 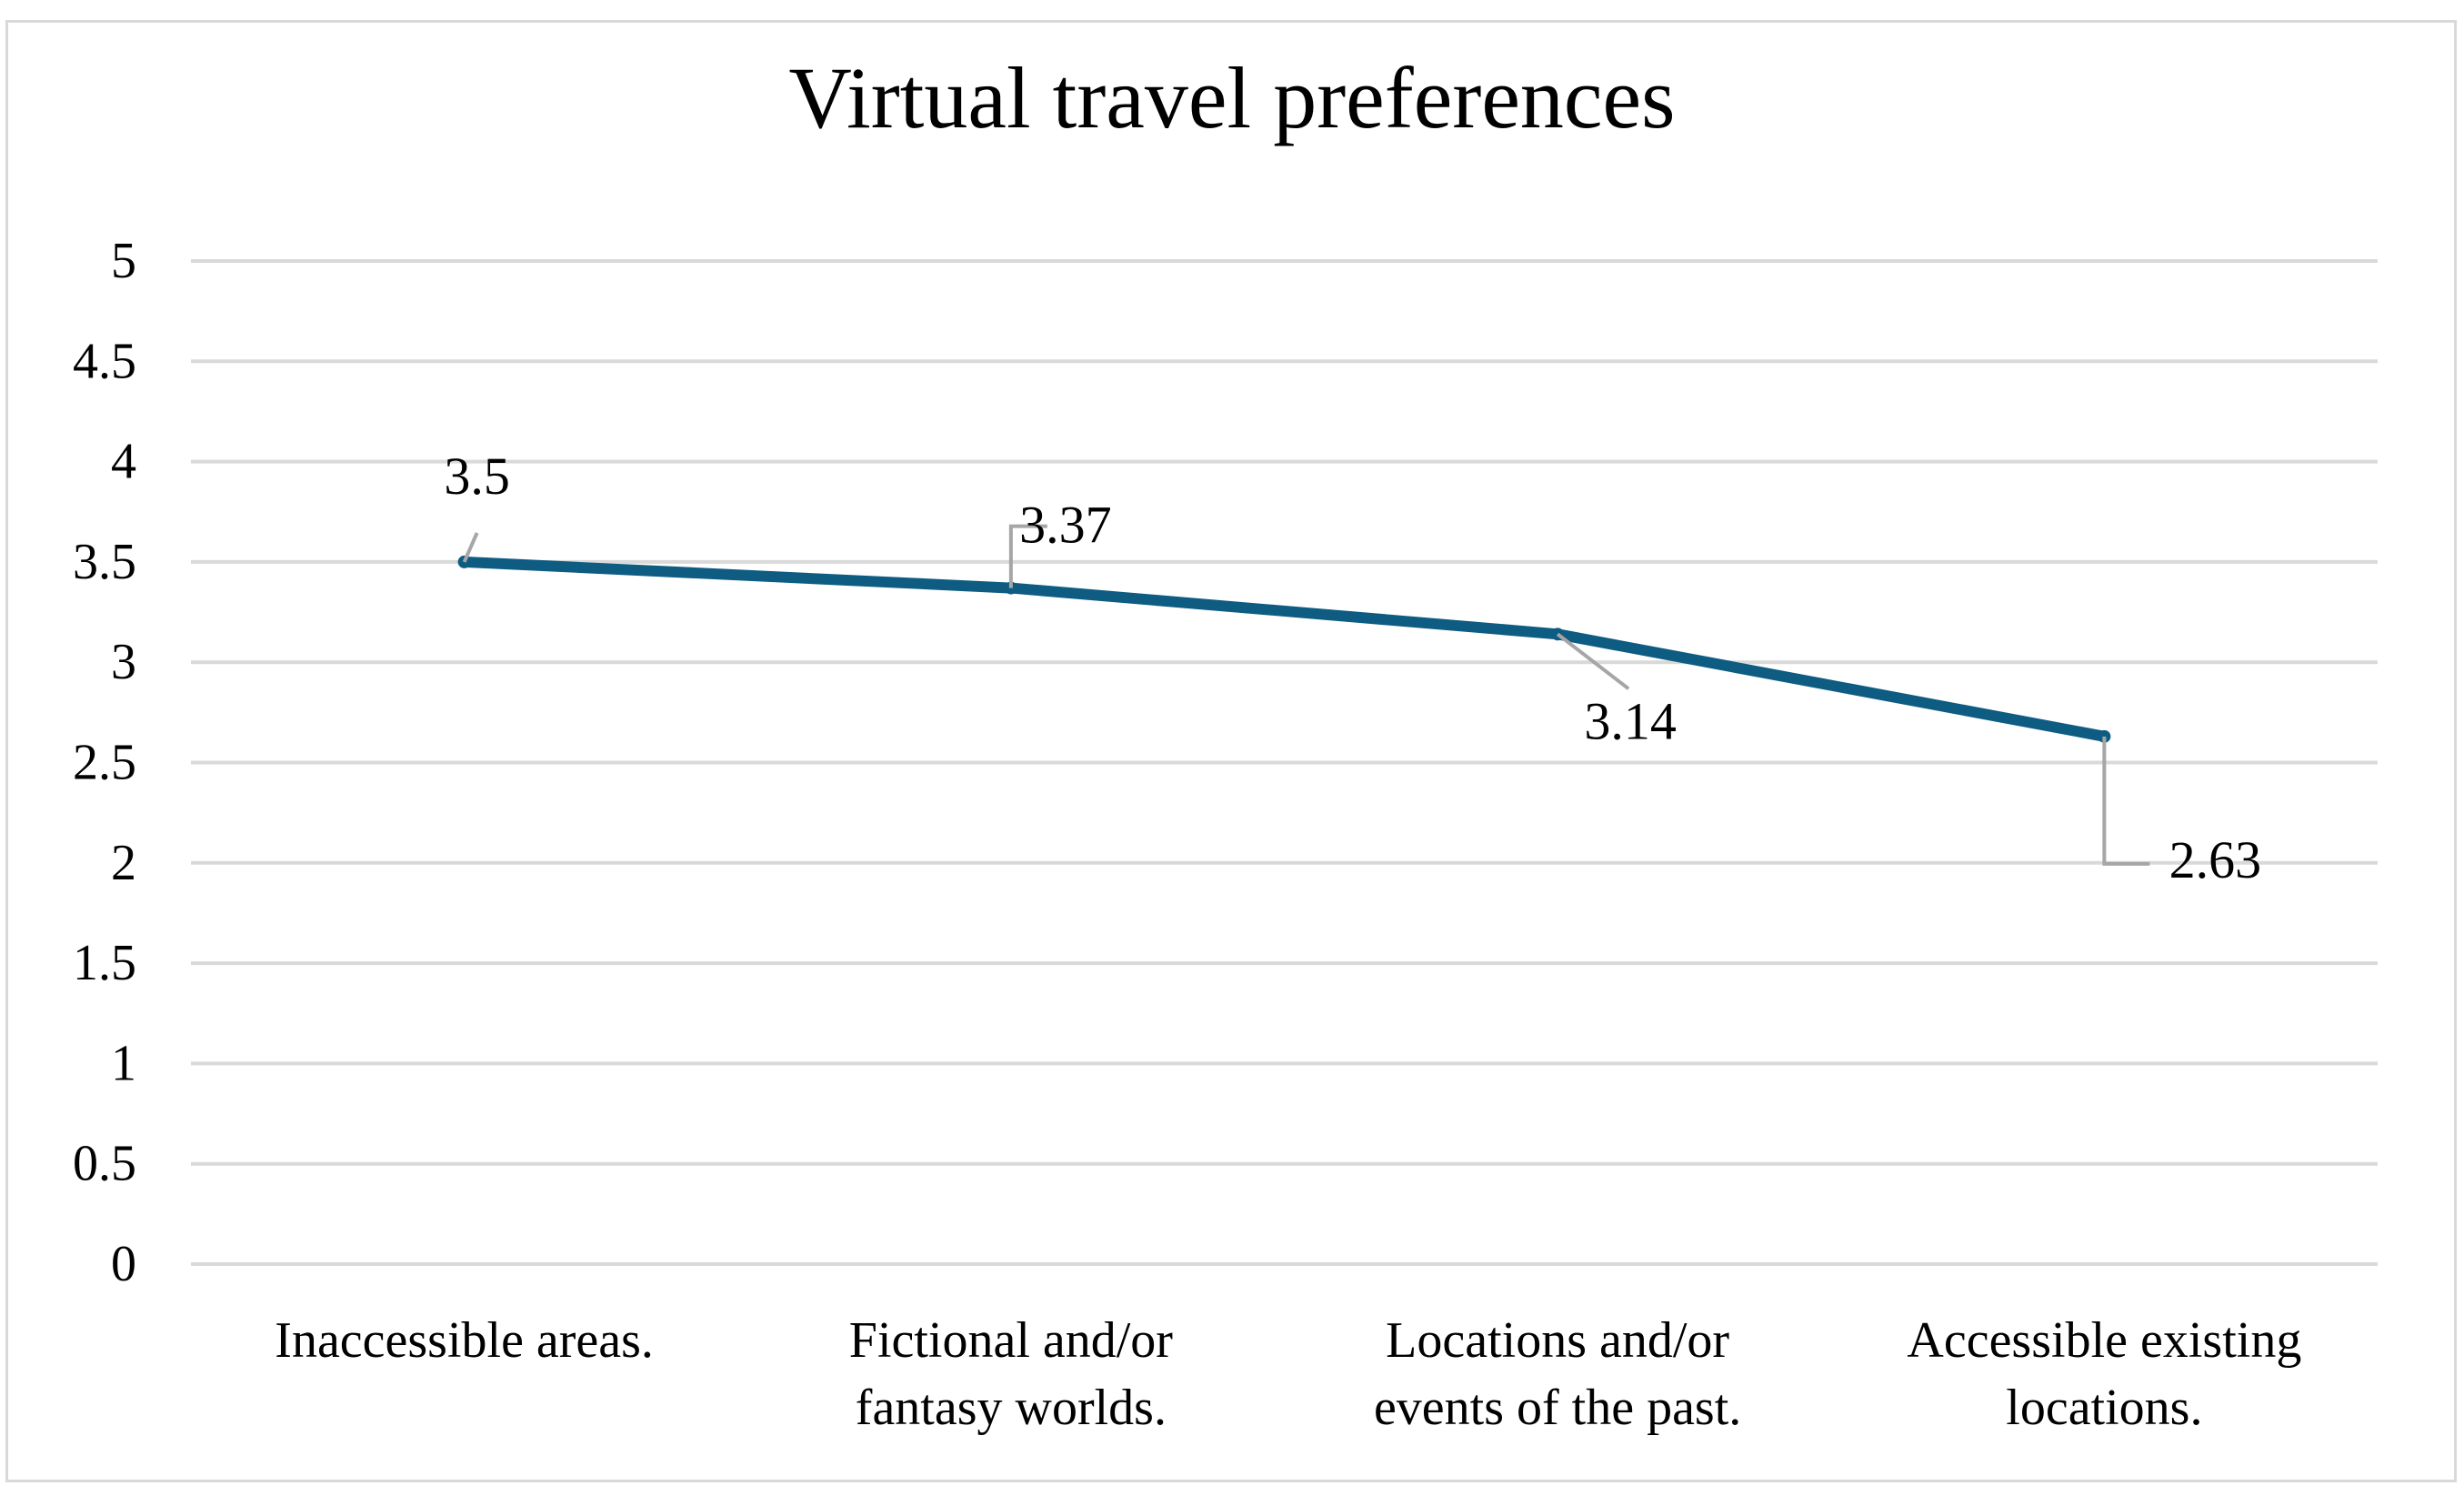 I want to click on y-tick-label: 1.5, so click(x=105, y=963).